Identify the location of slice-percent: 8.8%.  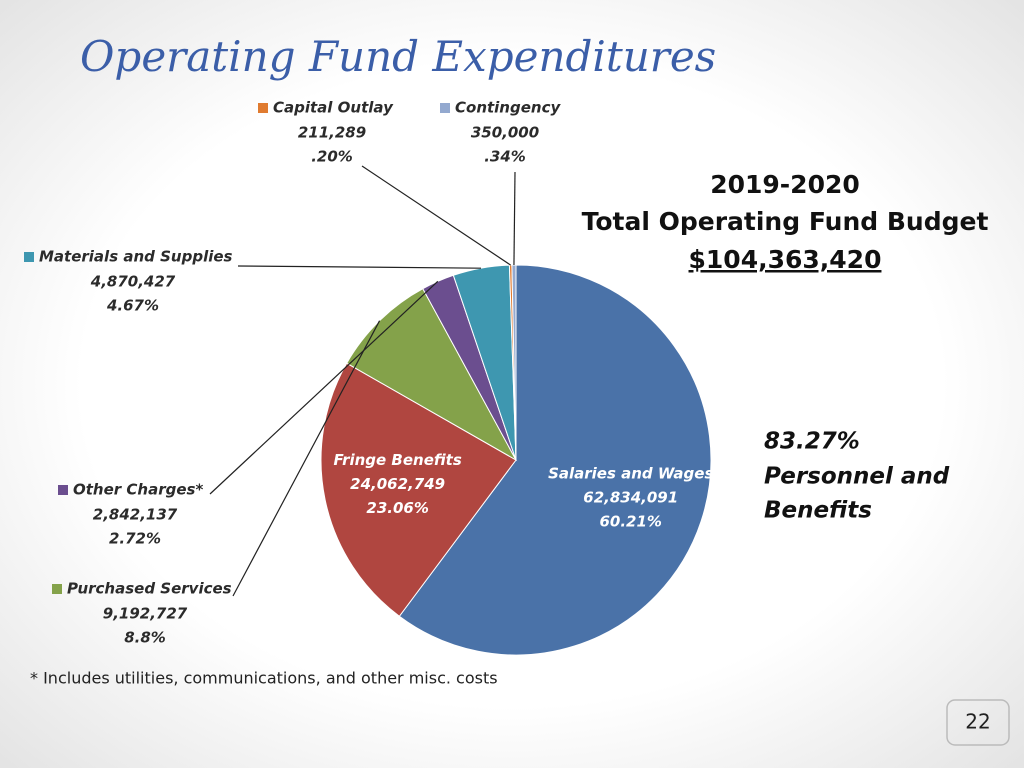
(145, 638).